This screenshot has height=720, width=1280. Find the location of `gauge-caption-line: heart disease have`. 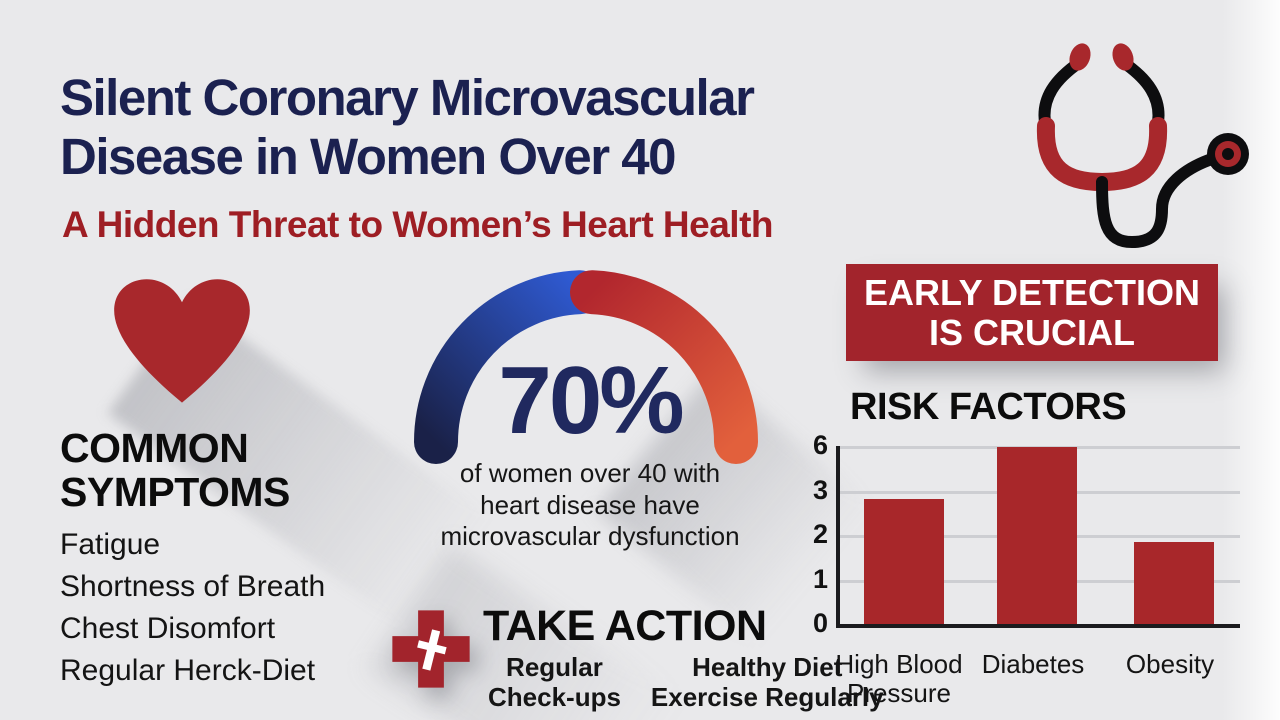

gauge-caption-line: heart disease have is located at coordinates (590, 504).